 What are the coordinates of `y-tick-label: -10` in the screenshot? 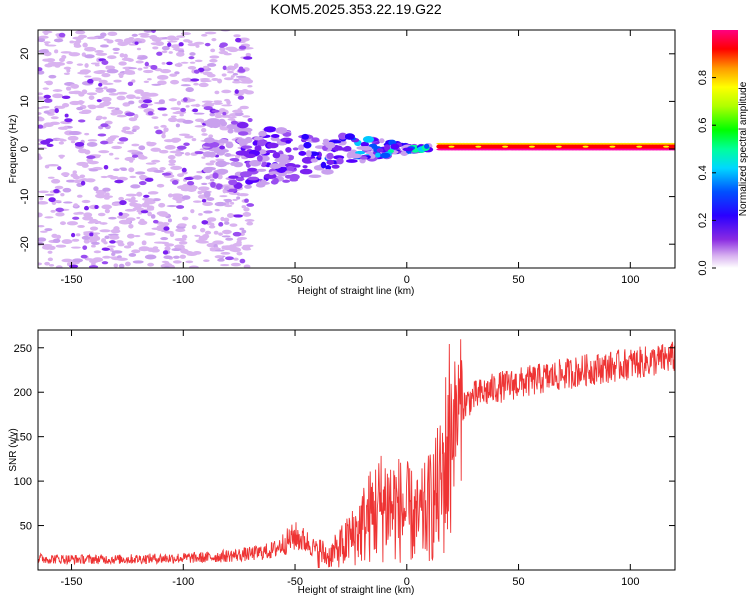 It's located at (25, 197).